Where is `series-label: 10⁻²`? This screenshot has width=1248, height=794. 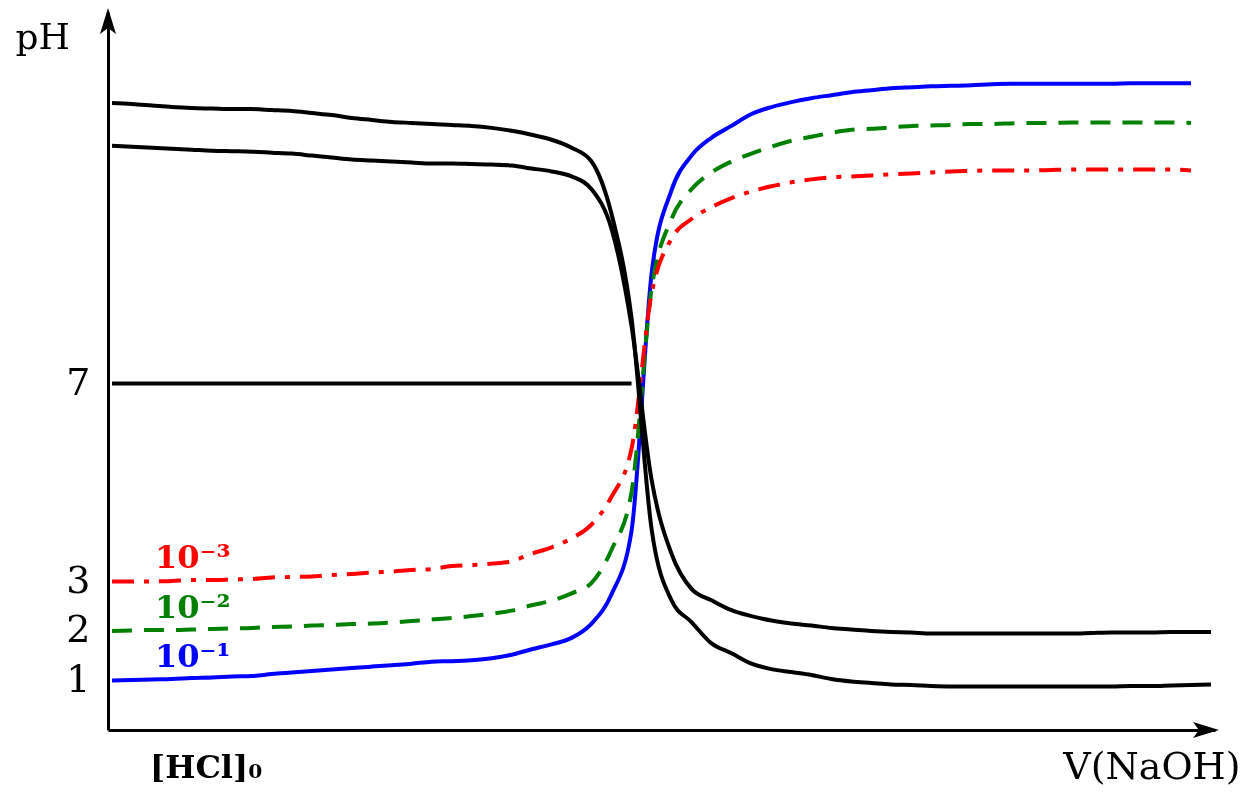 series-label: 10⁻² is located at coordinates (193, 606).